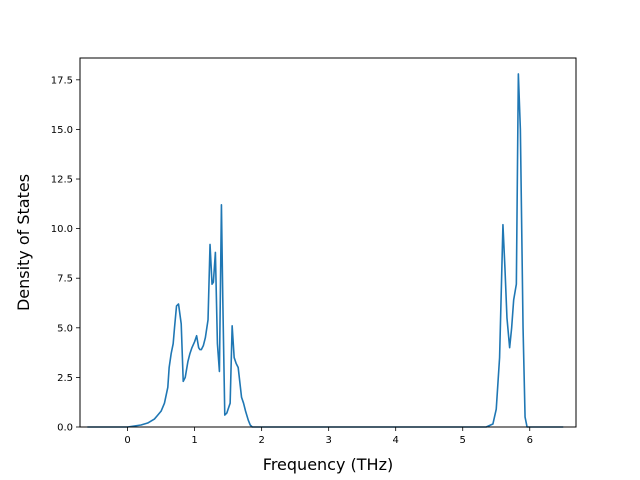 This screenshot has height=480, width=640. Describe the element at coordinates (463, 440) in the screenshot. I see `x-tick-label: 5` at that location.